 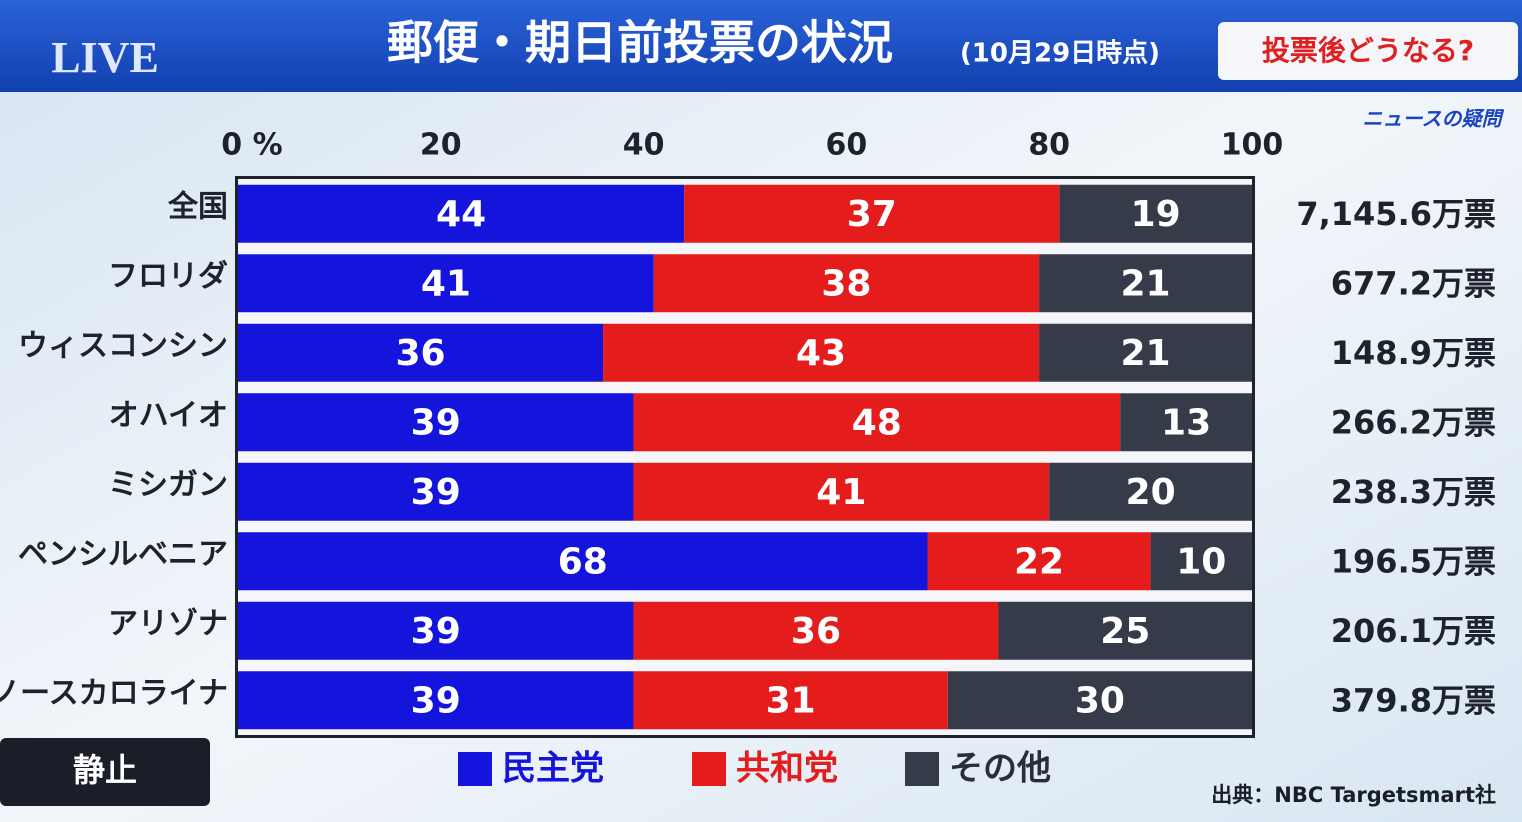 I want to click on total-label: 238.3万票, so click(x=1413, y=492).